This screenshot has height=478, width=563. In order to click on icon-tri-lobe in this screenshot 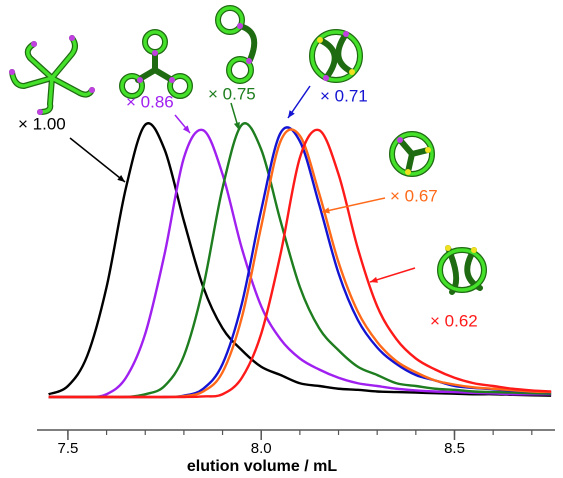, I will do `click(412, 154)`.